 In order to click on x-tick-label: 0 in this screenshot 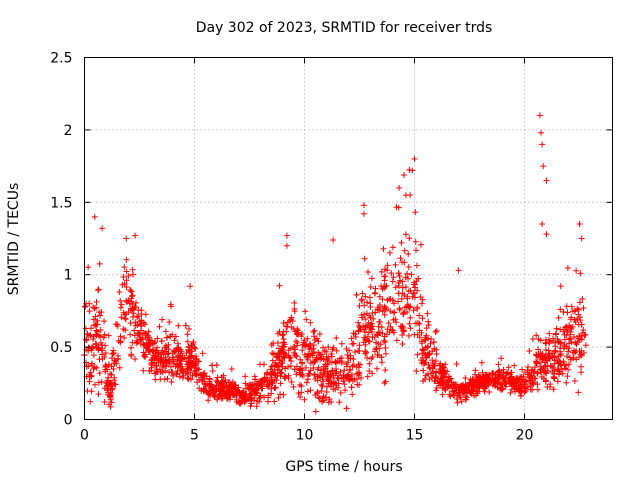, I will do `click(84, 436)`.